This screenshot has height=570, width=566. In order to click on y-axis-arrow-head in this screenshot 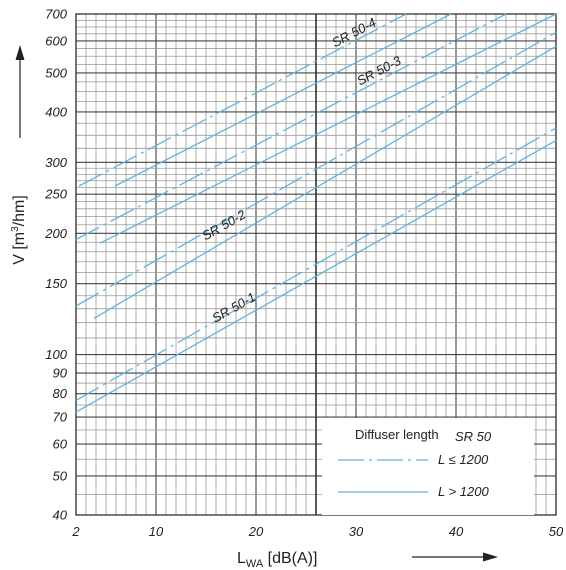, I will do `click(20, 52)`.